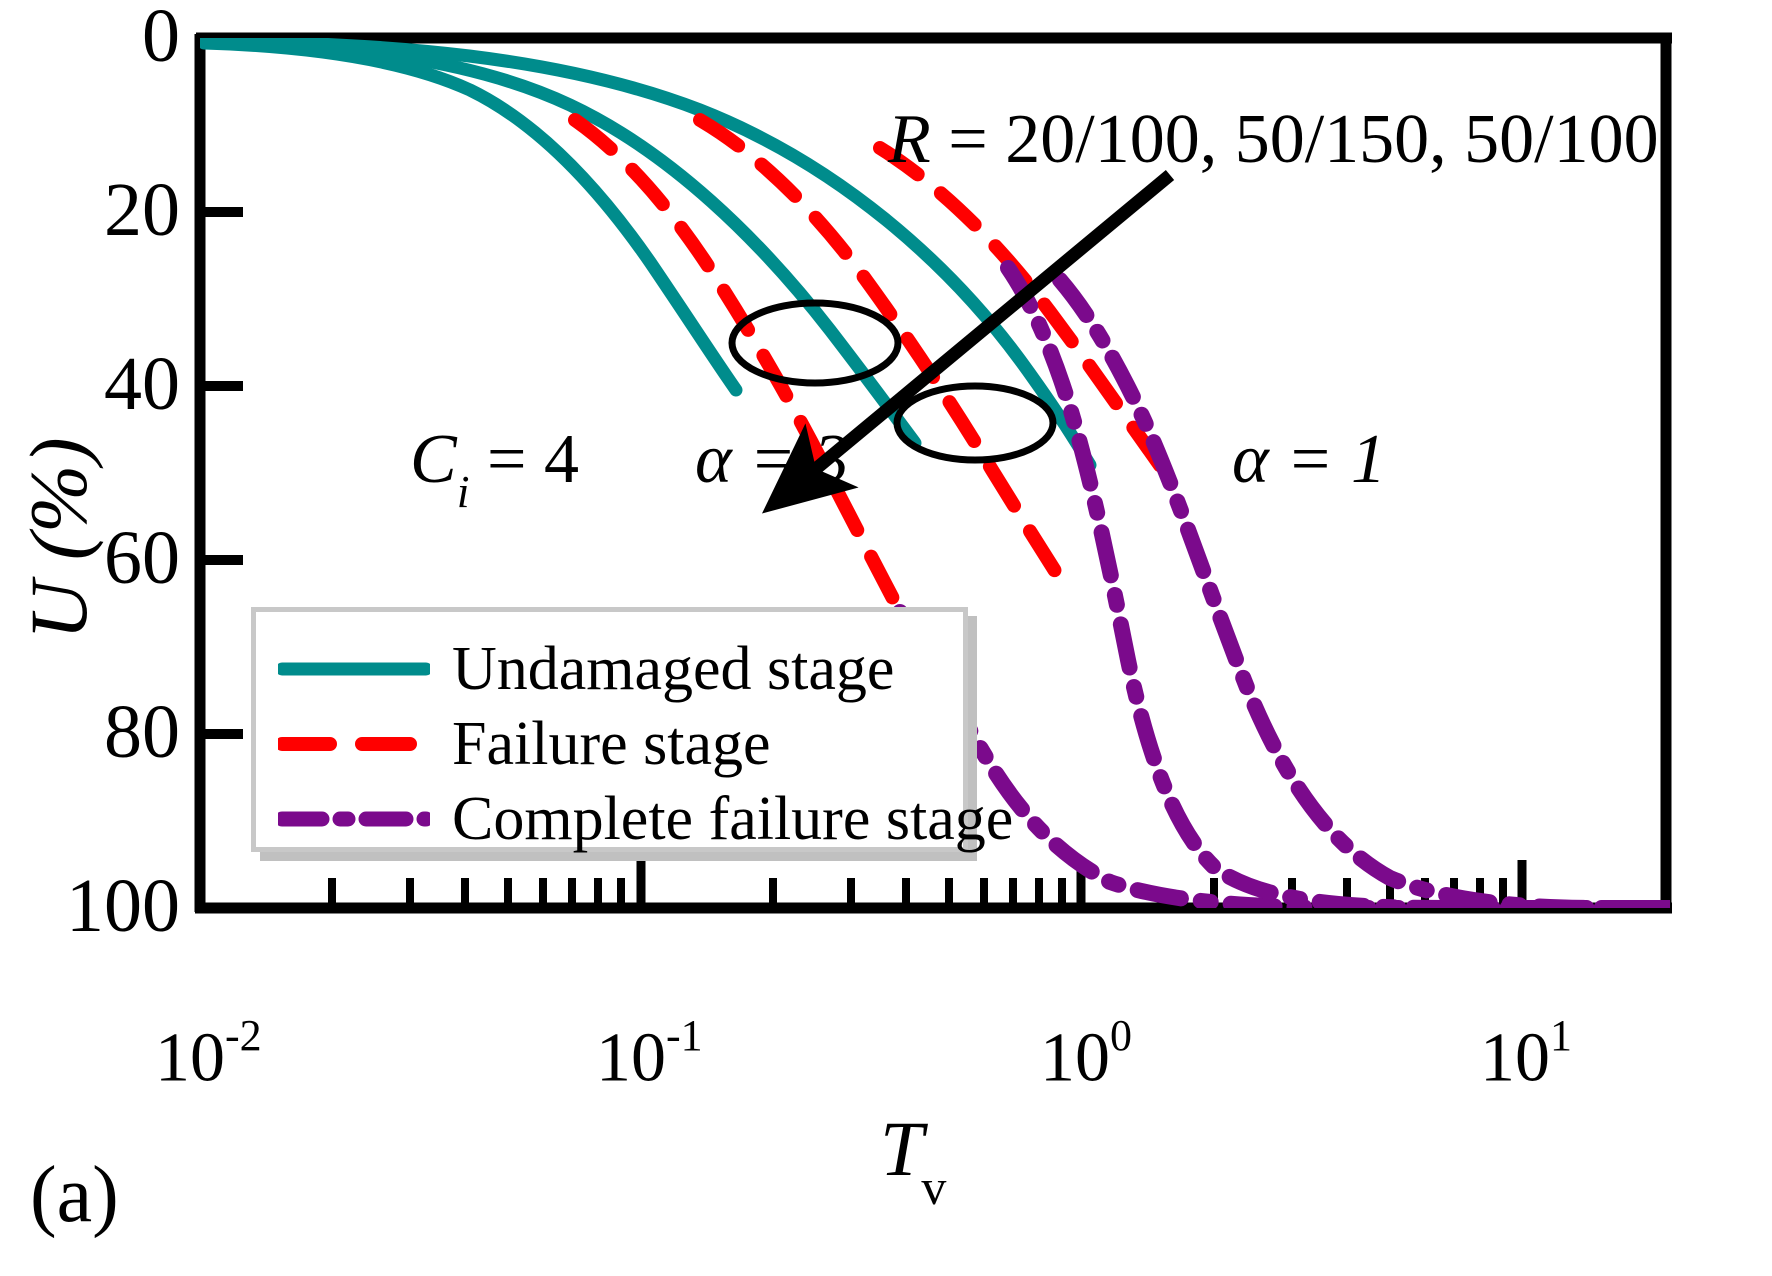 The height and width of the screenshot is (1276, 1772). I want to click on annotation-alpha-1: α = 1, so click(1309, 459).